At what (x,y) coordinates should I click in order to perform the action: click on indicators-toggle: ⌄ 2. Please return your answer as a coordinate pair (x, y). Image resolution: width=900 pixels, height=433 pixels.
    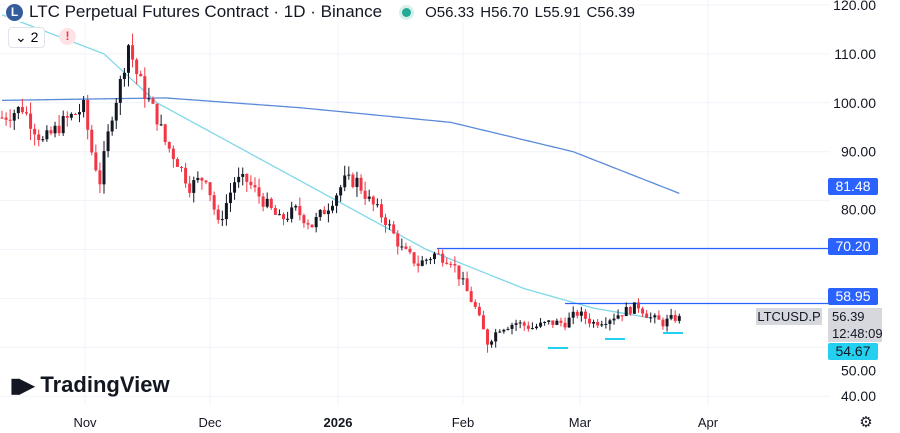
    Looking at the image, I should click on (27, 37).